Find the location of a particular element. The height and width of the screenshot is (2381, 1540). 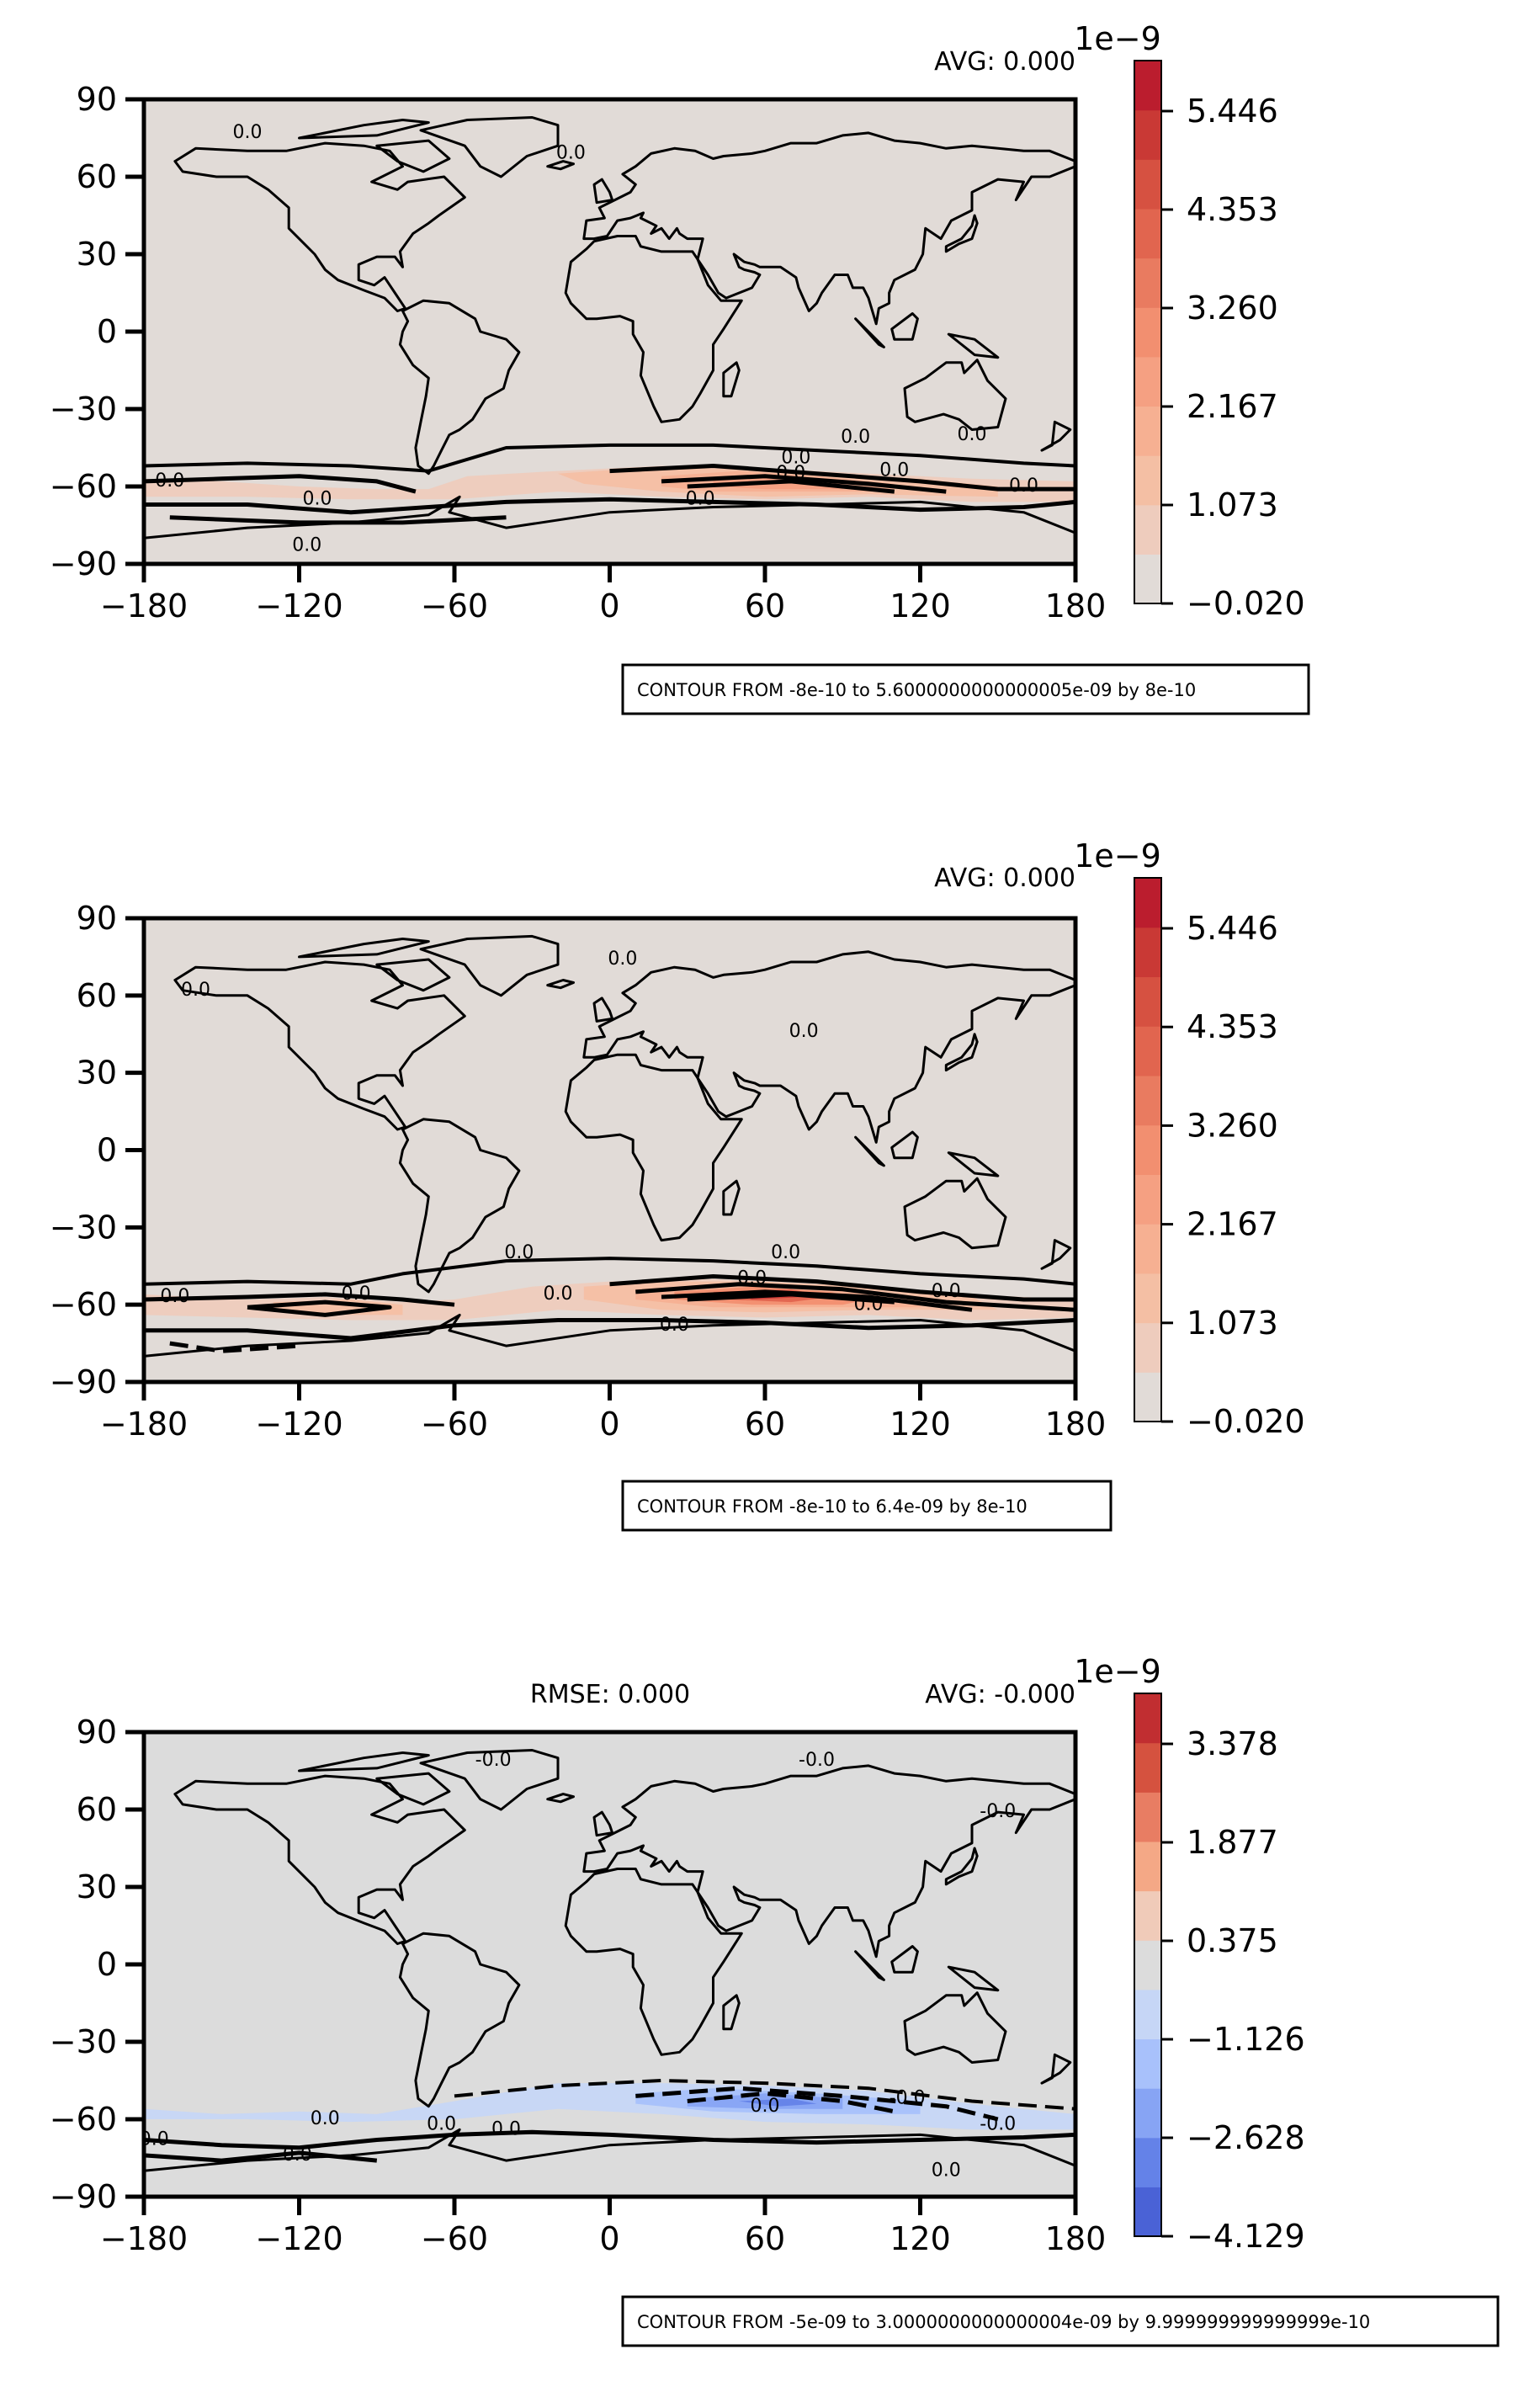

colorbar-tick-label: 3.260 is located at coordinates (1232, 1125).